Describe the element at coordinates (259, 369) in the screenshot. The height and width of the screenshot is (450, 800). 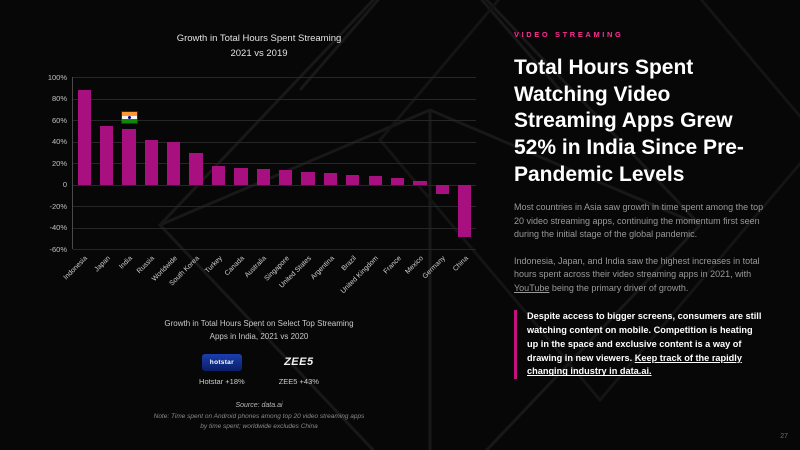
I see `apps-row: hotstar Hotstar +18% ZEE5 ZEE5 +43%` at that location.